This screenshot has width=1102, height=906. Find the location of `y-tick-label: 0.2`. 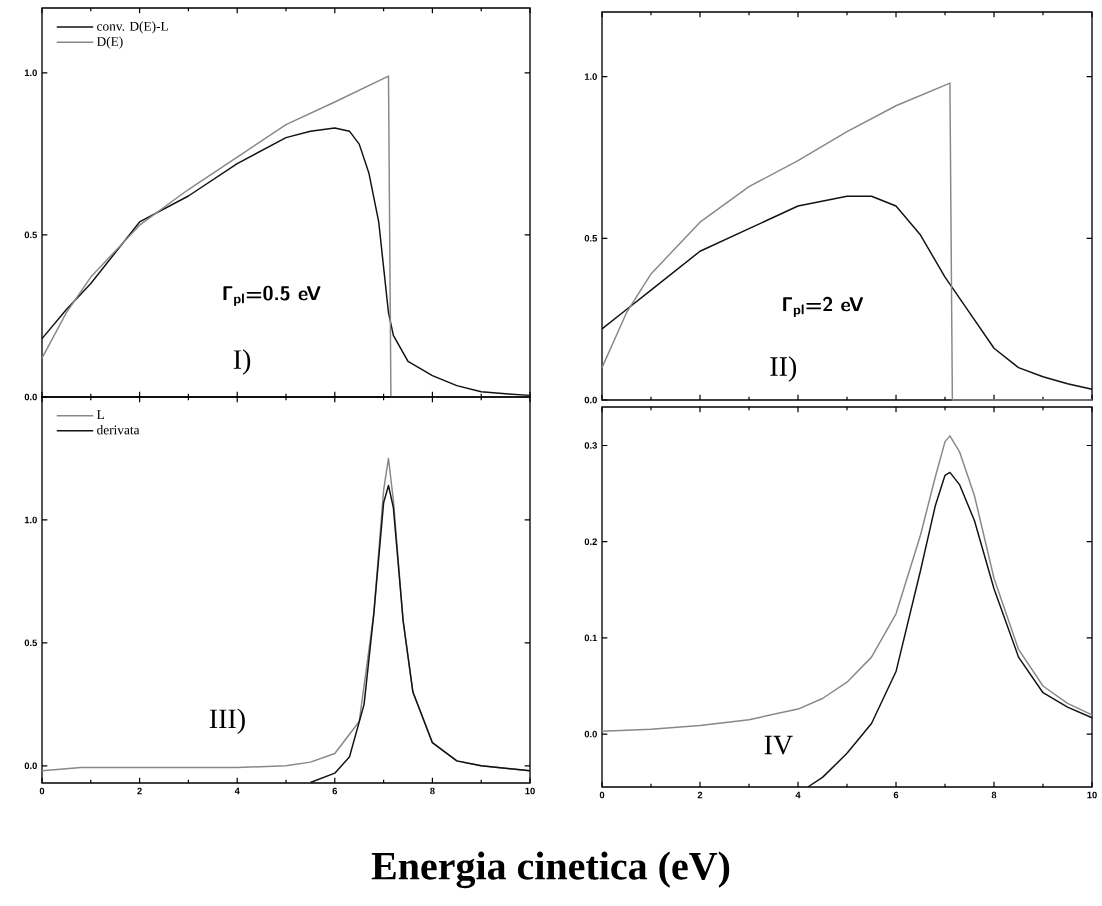

y-tick-label: 0.2 is located at coordinates (590, 541).